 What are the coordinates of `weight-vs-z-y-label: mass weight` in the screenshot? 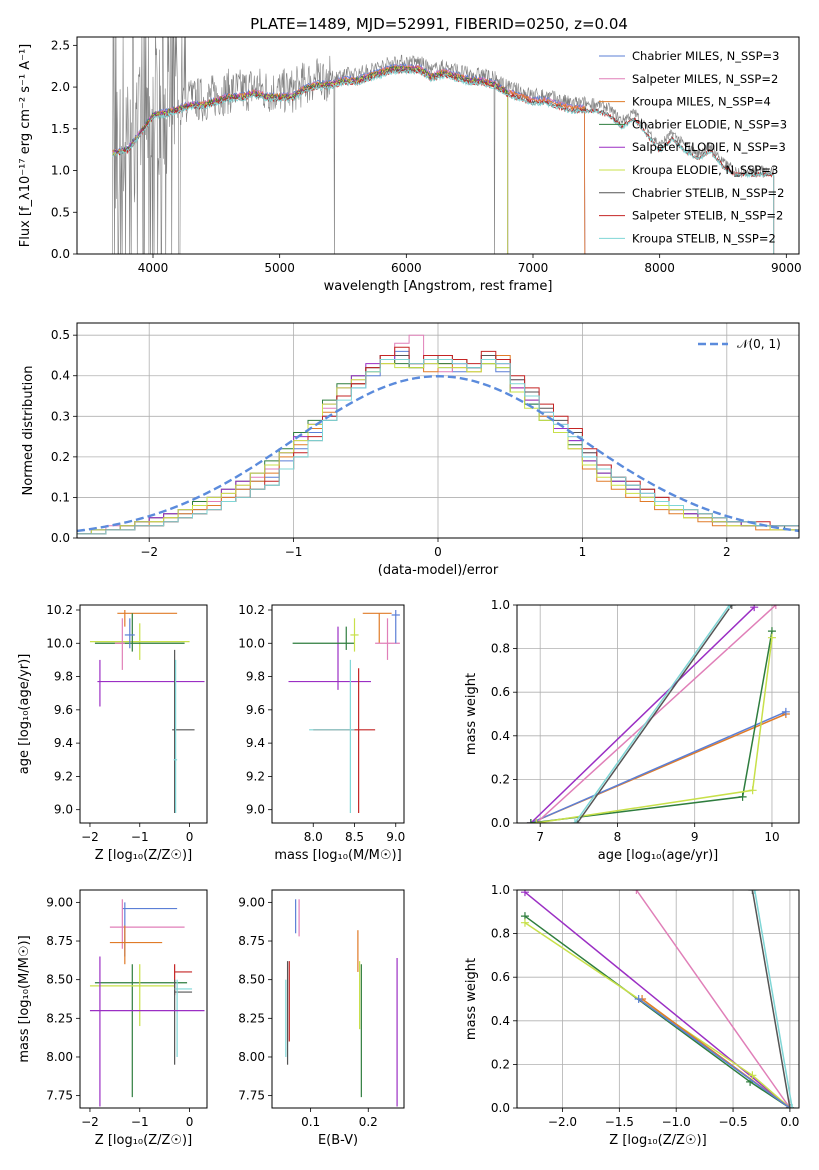 It's located at (471, 999).